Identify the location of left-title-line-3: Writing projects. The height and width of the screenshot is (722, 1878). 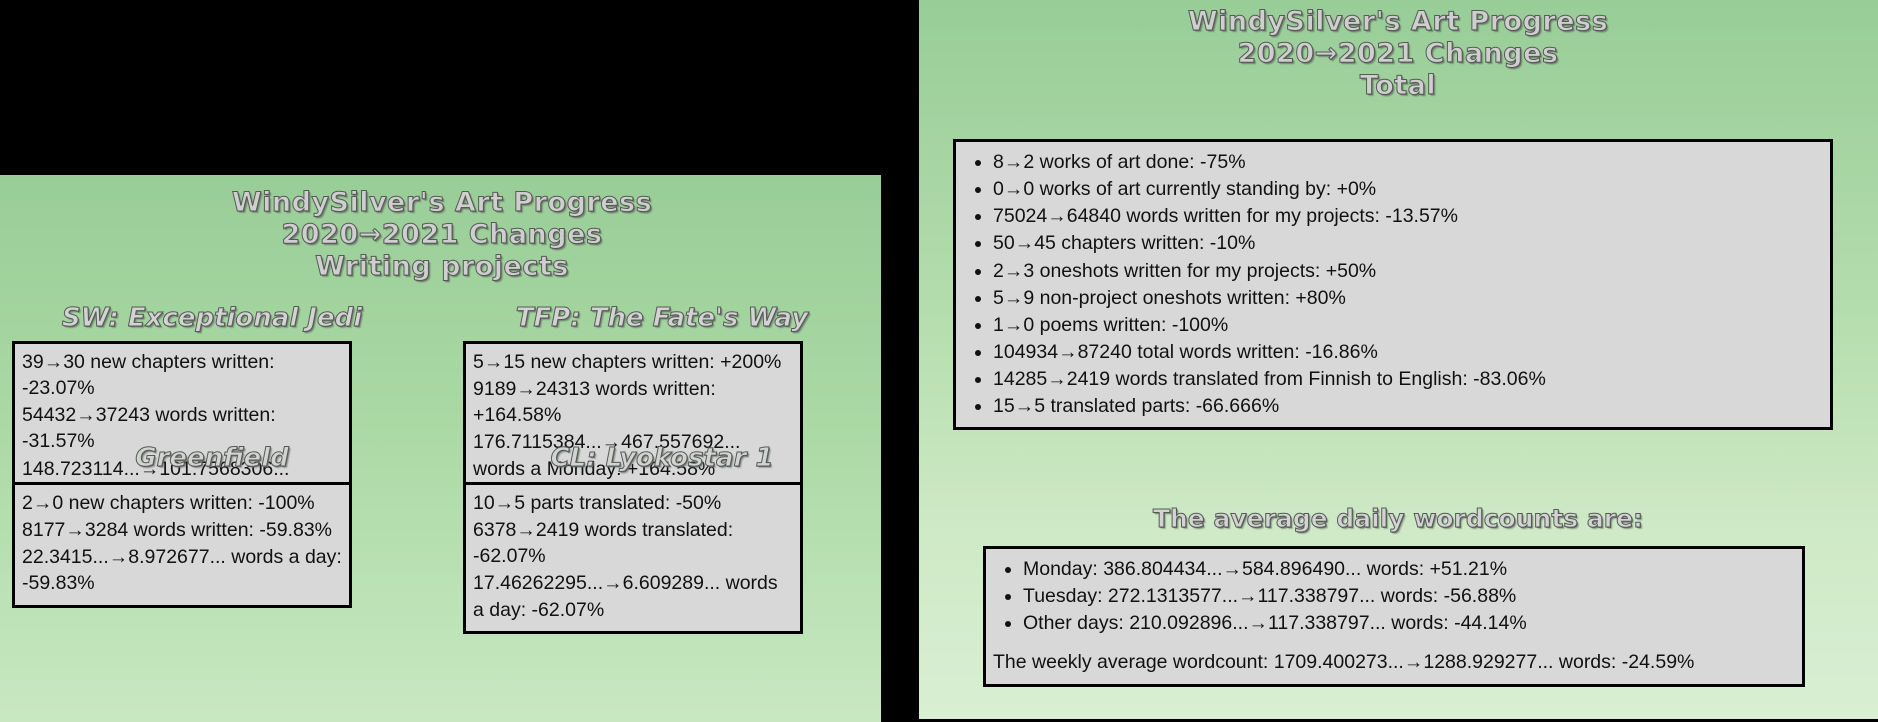
(442, 266).